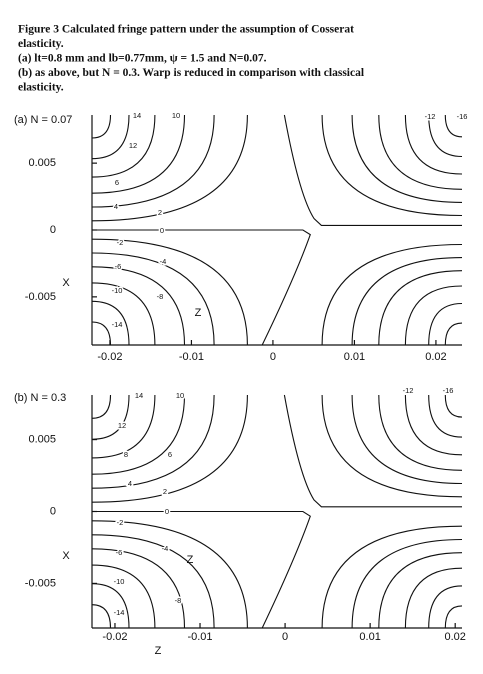 This screenshot has width=483, height=674. Describe the element at coordinates (66, 556) in the screenshot. I see `y-axis-label: X` at that location.